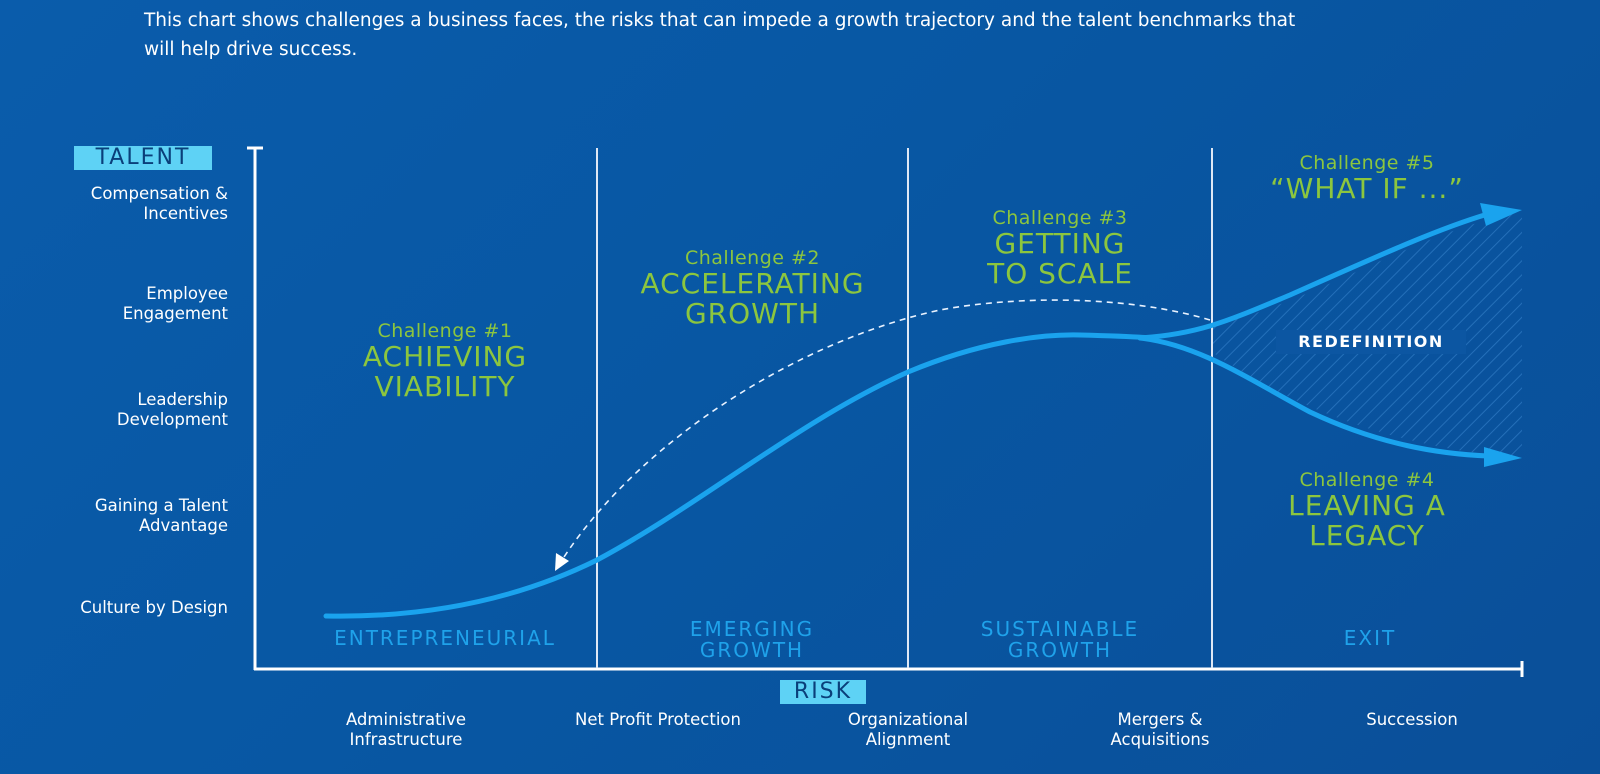 The image size is (1600, 774). I want to click on challenge-5-name: “WHAT IF ...”, so click(1367, 188).